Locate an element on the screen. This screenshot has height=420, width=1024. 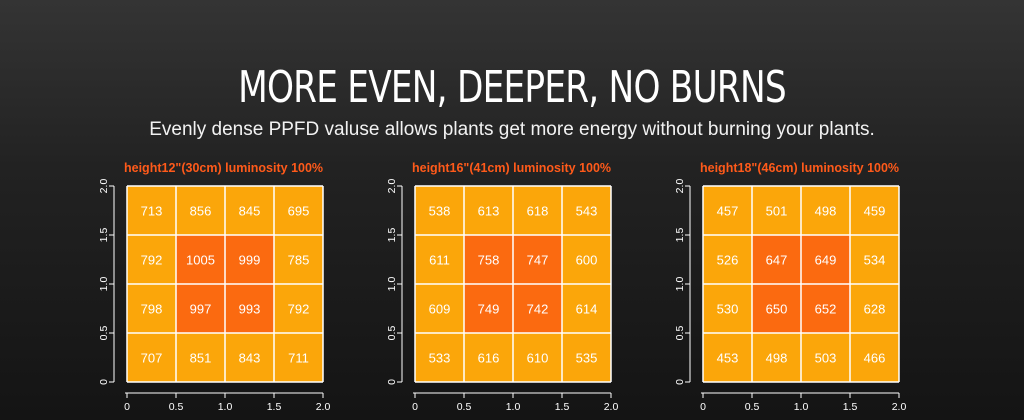
cell-value: 628 is located at coordinates (875, 309).